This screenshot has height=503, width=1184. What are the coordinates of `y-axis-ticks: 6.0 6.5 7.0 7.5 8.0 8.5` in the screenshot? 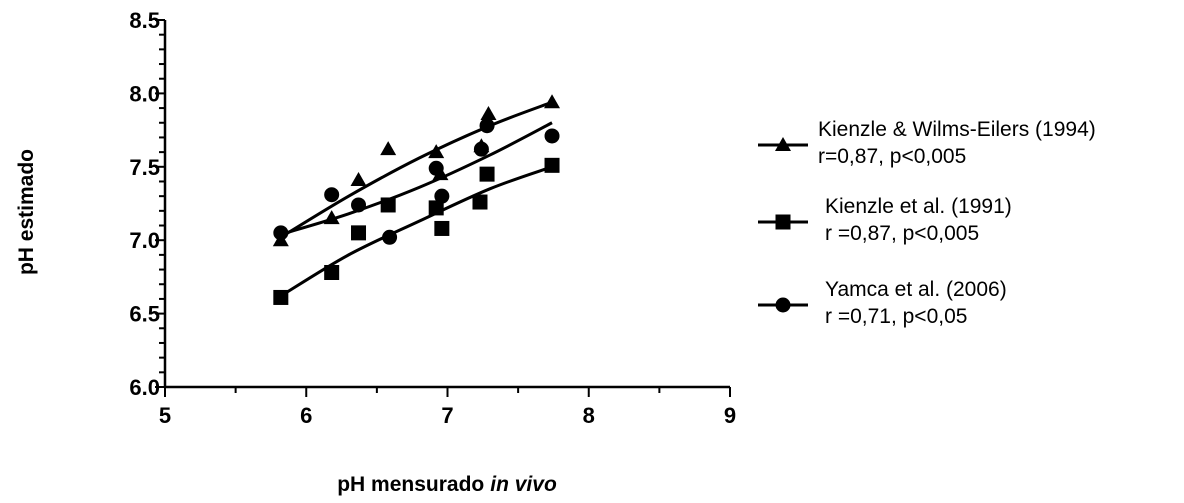 It's located at (147, 204).